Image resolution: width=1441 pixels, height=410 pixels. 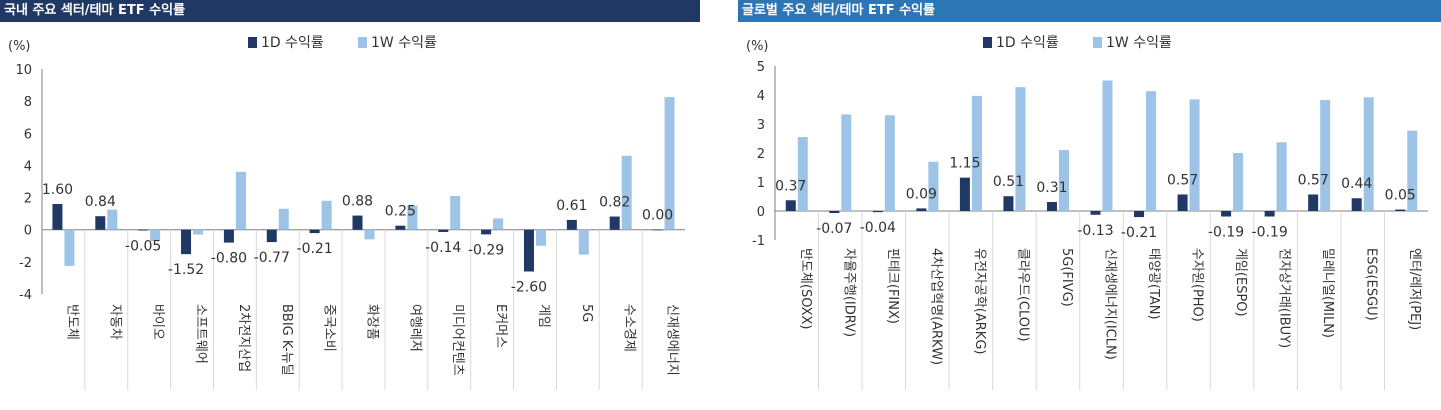 What do you see at coordinates (400, 212) in the screenshot?
I see `data-label-1d: 0.25` at bounding box center [400, 212].